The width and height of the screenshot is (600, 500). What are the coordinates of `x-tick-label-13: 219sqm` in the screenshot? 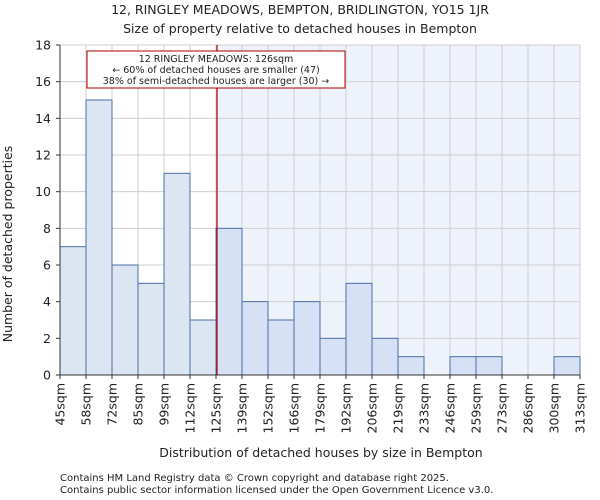 It's located at (398, 408).